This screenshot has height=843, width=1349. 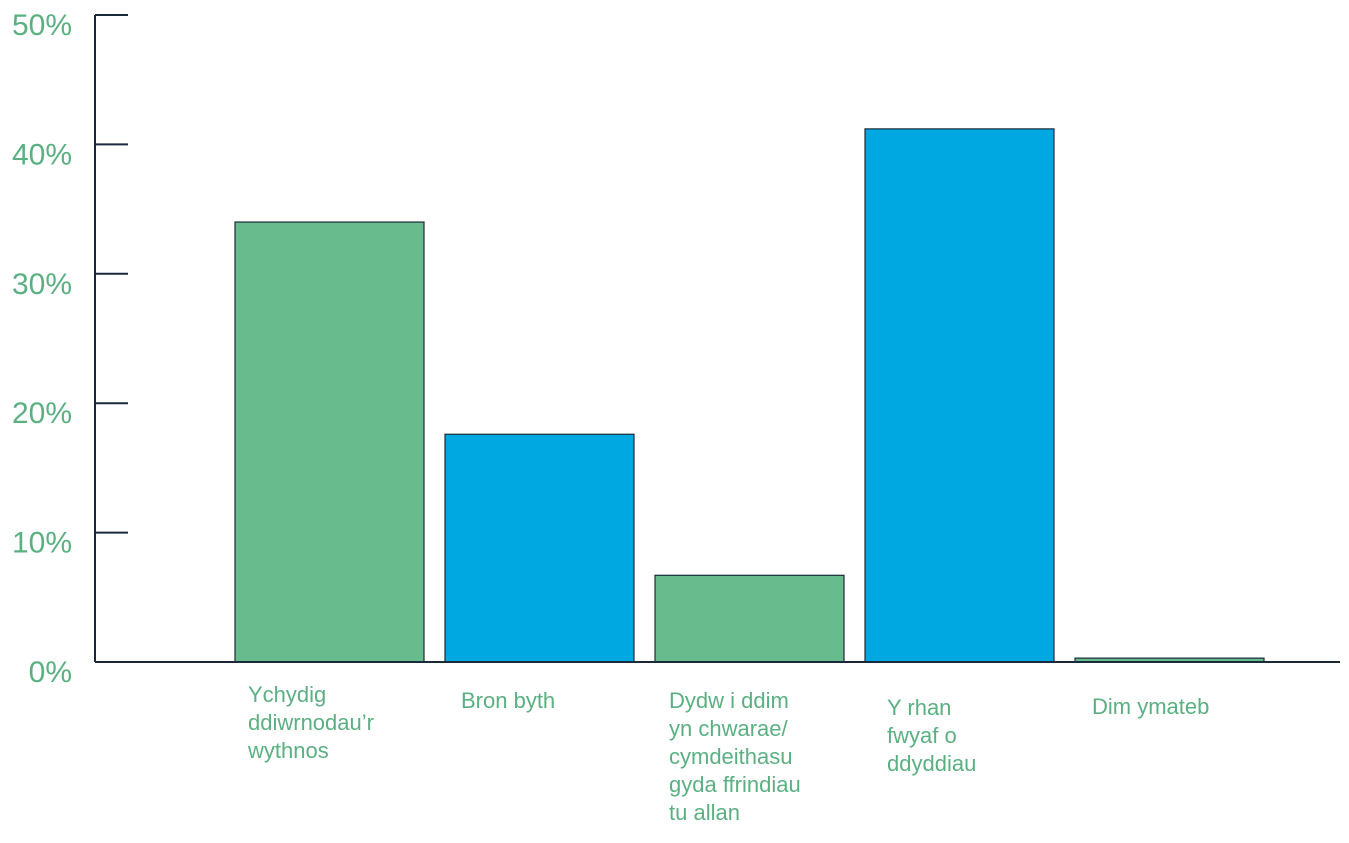 I want to click on y-tick-label: 30%, so click(x=42, y=284).